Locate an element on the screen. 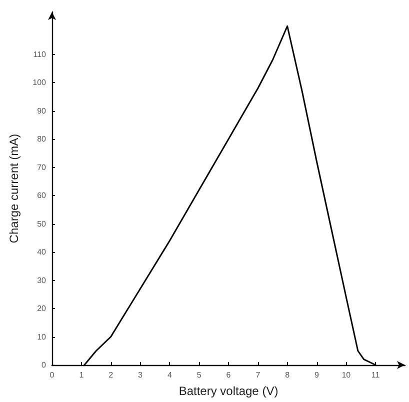 This screenshot has height=402, width=409. y-tick-label: 0 is located at coordinates (44, 365).